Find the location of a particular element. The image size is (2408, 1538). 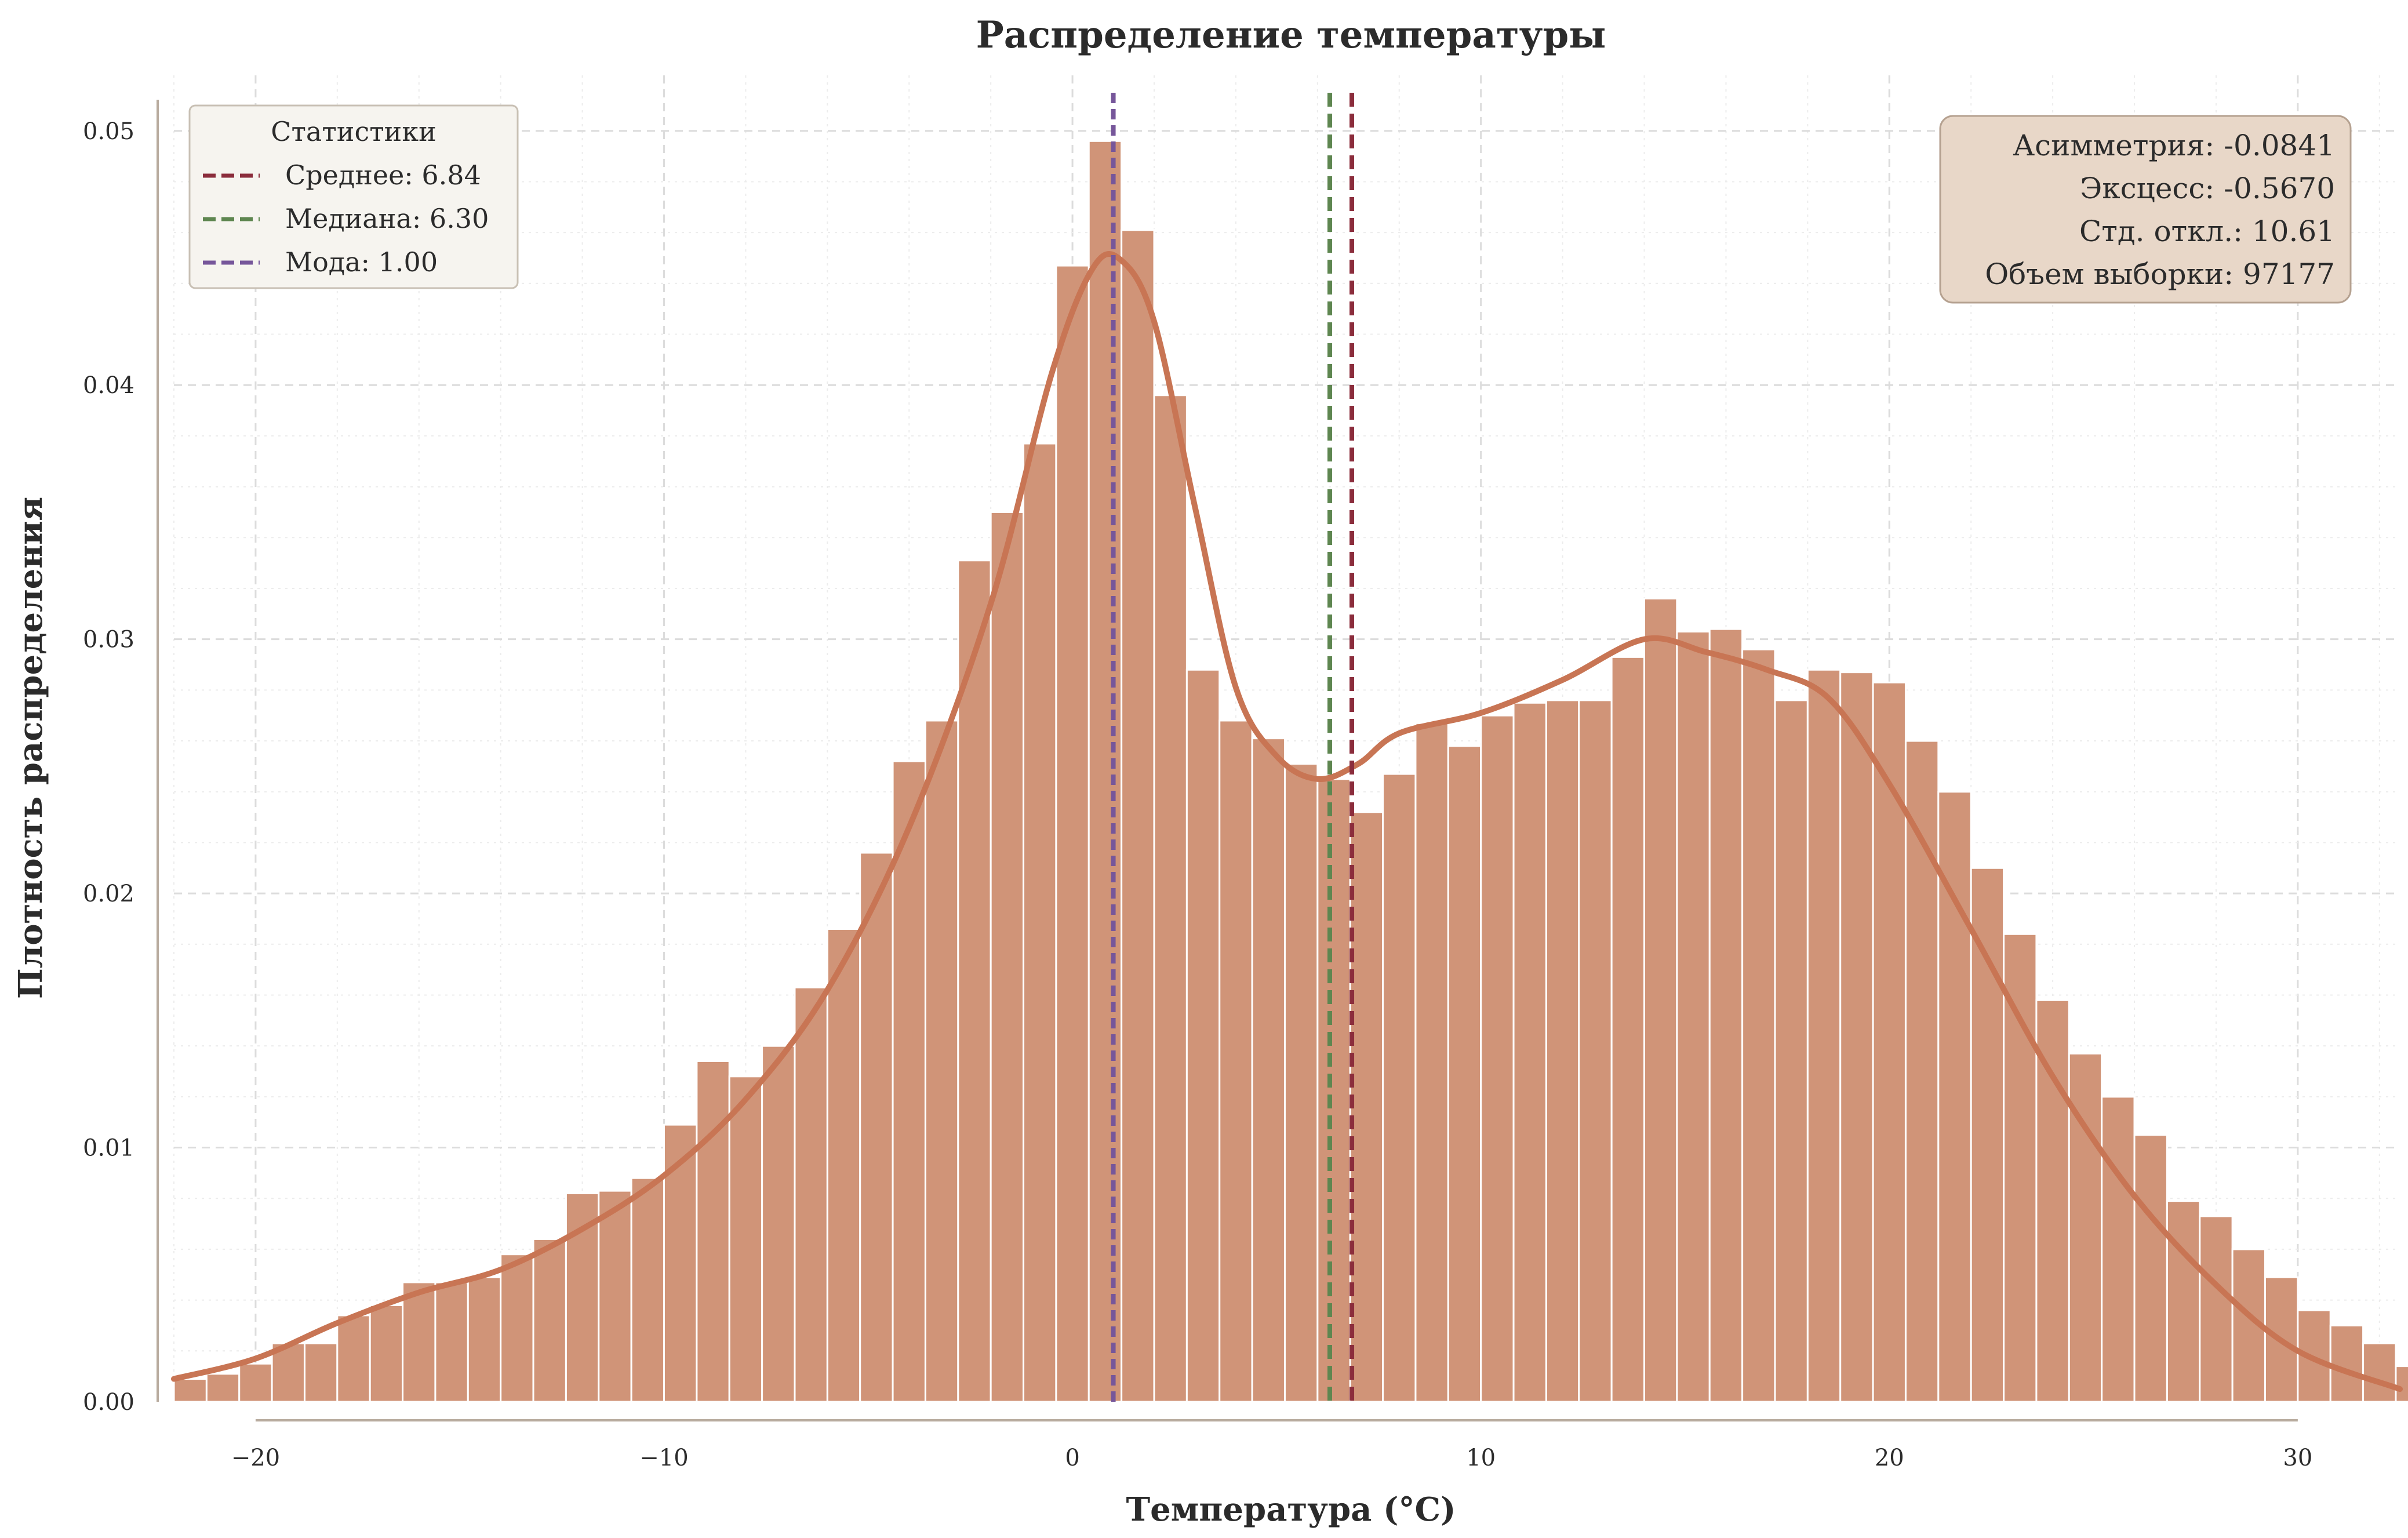

chart-title: Распределение температуры is located at coordinates (1291, 35).